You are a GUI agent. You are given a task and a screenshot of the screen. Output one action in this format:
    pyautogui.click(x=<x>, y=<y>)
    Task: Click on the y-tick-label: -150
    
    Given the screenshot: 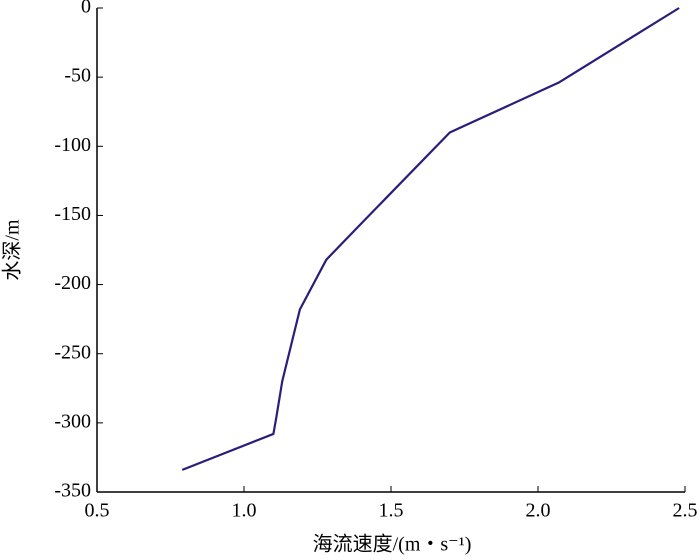 What is the action you would take?
    pyautogui.click(x=72, y=214)
    